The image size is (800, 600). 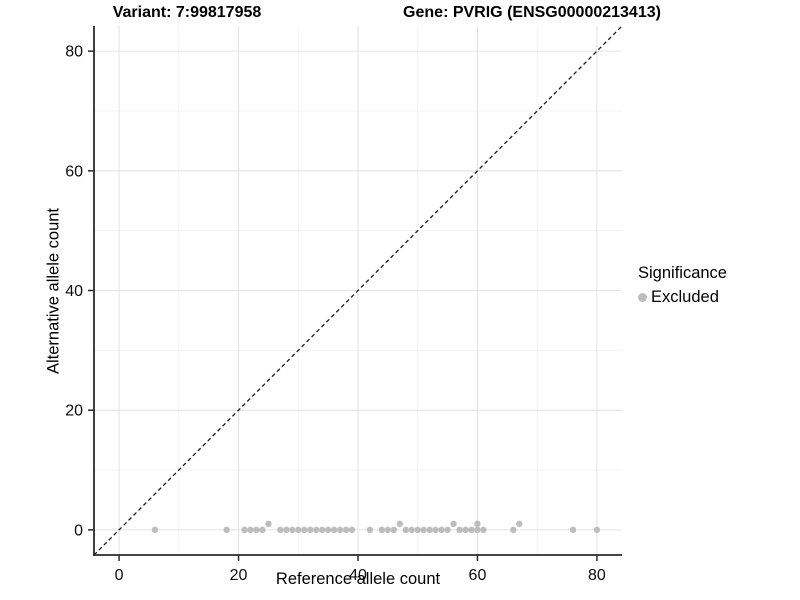 I want to click on y-tick-label: 0, so click(x=78, y=530).